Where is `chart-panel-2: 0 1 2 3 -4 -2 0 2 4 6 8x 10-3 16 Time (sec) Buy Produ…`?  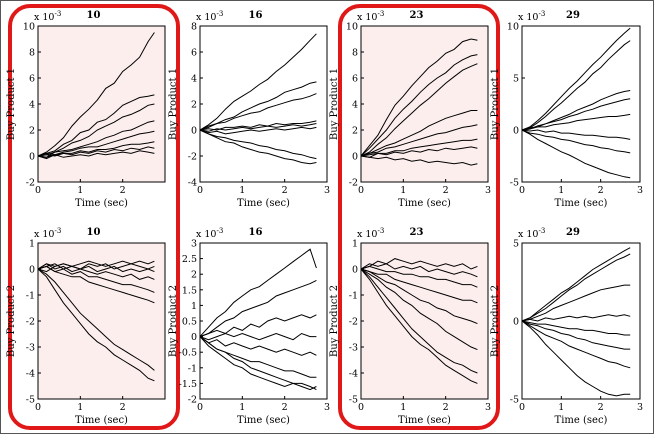 chart-panel-2: 0 1 2 3 -4 -2 0 2 4 6 8x 10-3 16 Time (sec) Buy Produ… is located at coordinates (249, 109).